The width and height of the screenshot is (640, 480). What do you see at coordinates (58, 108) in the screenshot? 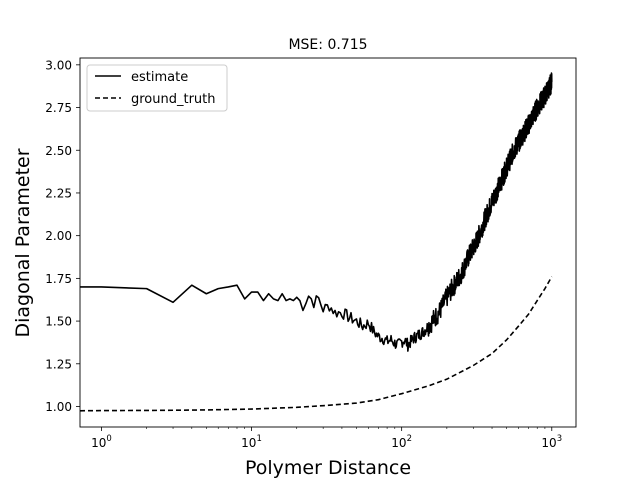
I see `y-tick-label: 2.75` at bounding box center [58, 108].